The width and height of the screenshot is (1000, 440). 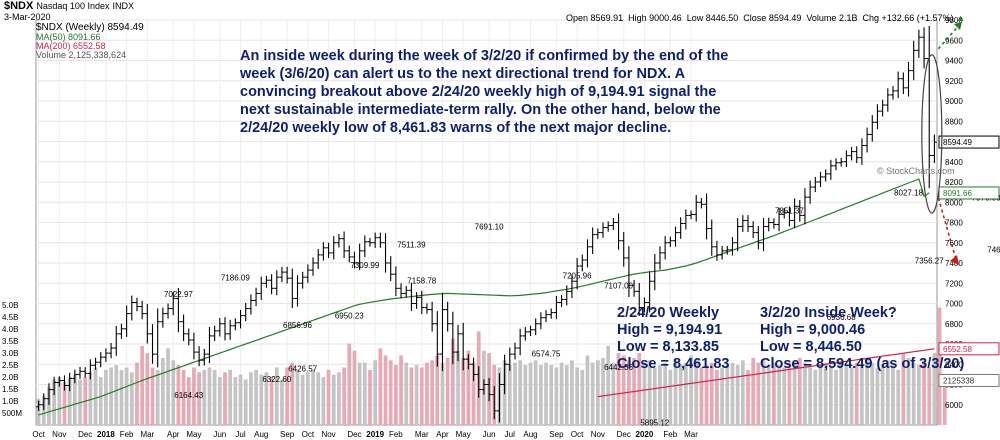 I want to click on volume-tick-label: 5.0B, so click(x=10, y=305).